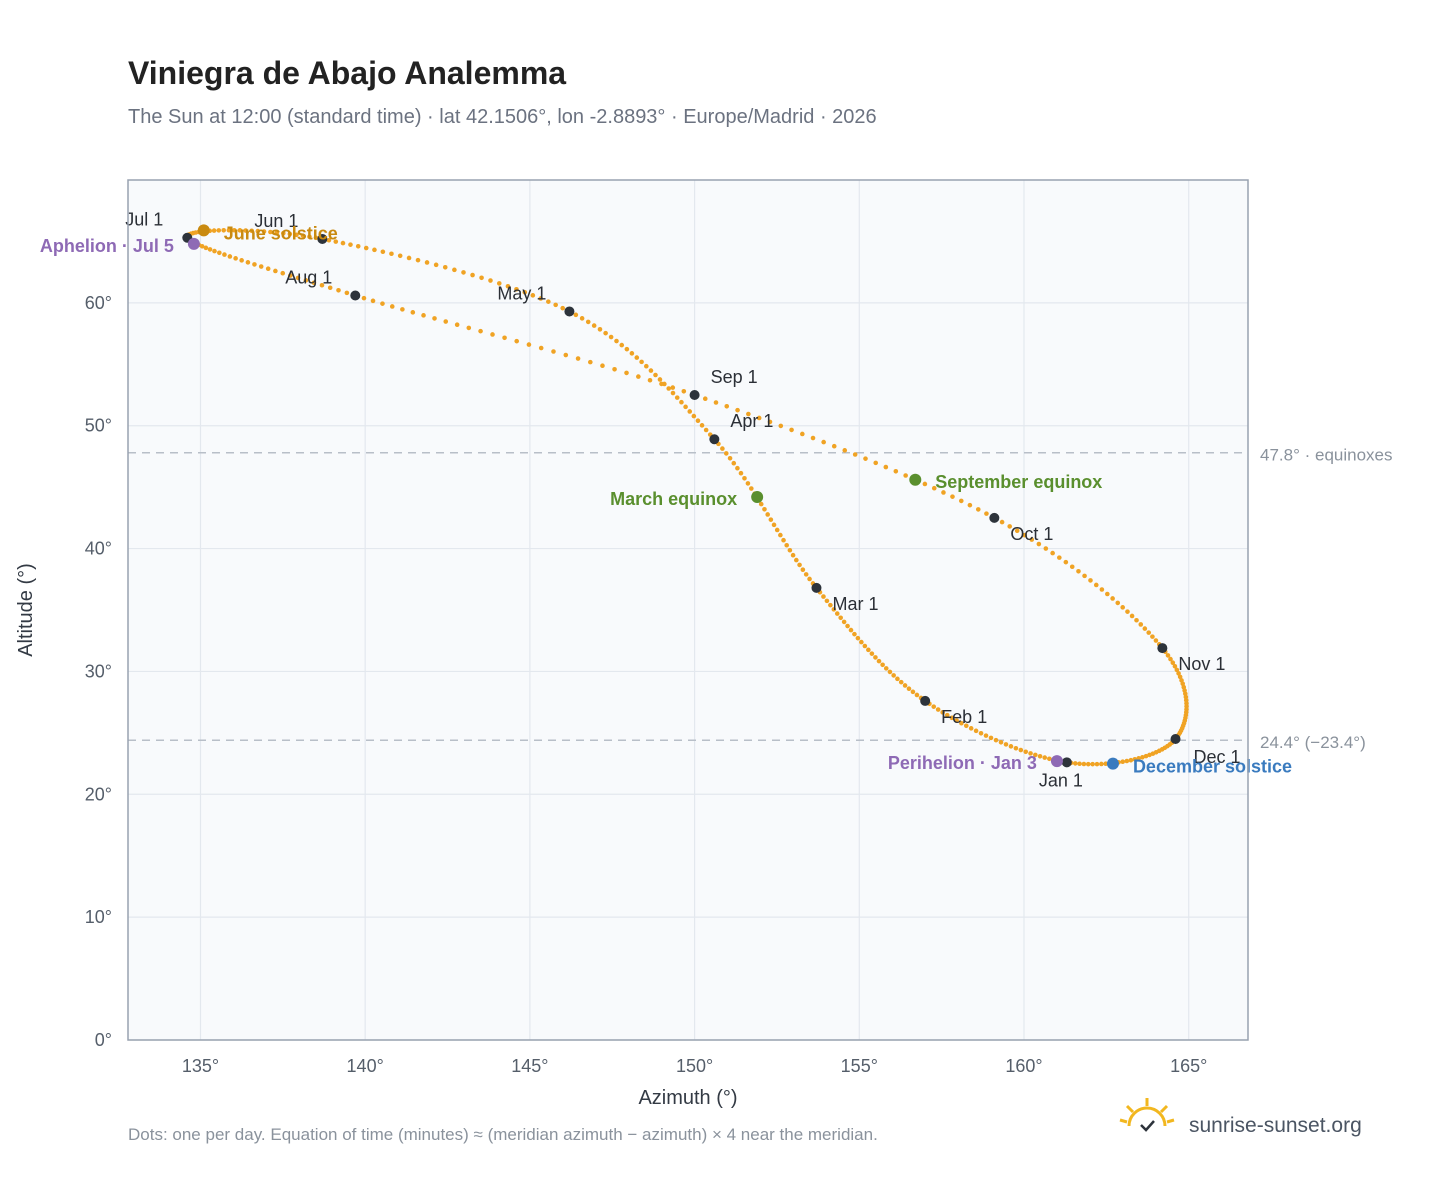 The height and width of the screenshot is (1188, 1448). What do you see at coordinates (859, 1066) in the screenshot?
I see `x-tick-label: 155°` at bounding box center [859, 1066].